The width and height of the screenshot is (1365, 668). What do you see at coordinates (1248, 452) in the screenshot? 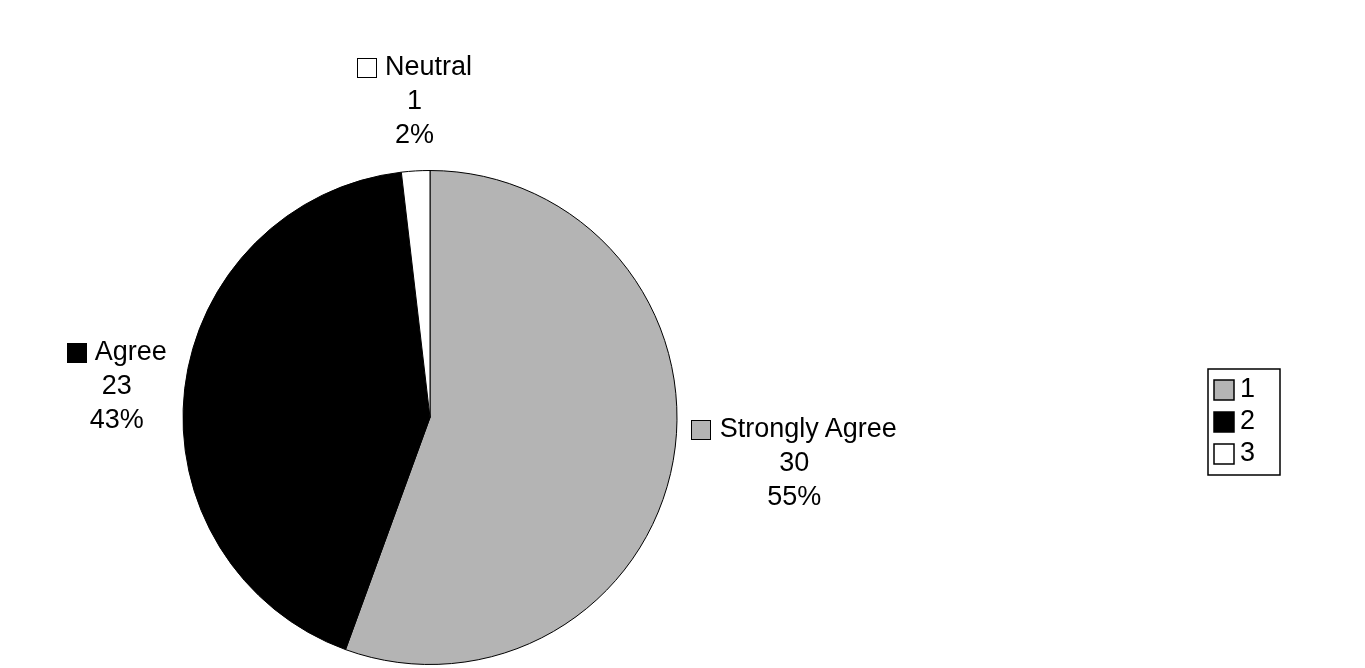
I see `legend-label: 3` at bounding box center [1248, 452].